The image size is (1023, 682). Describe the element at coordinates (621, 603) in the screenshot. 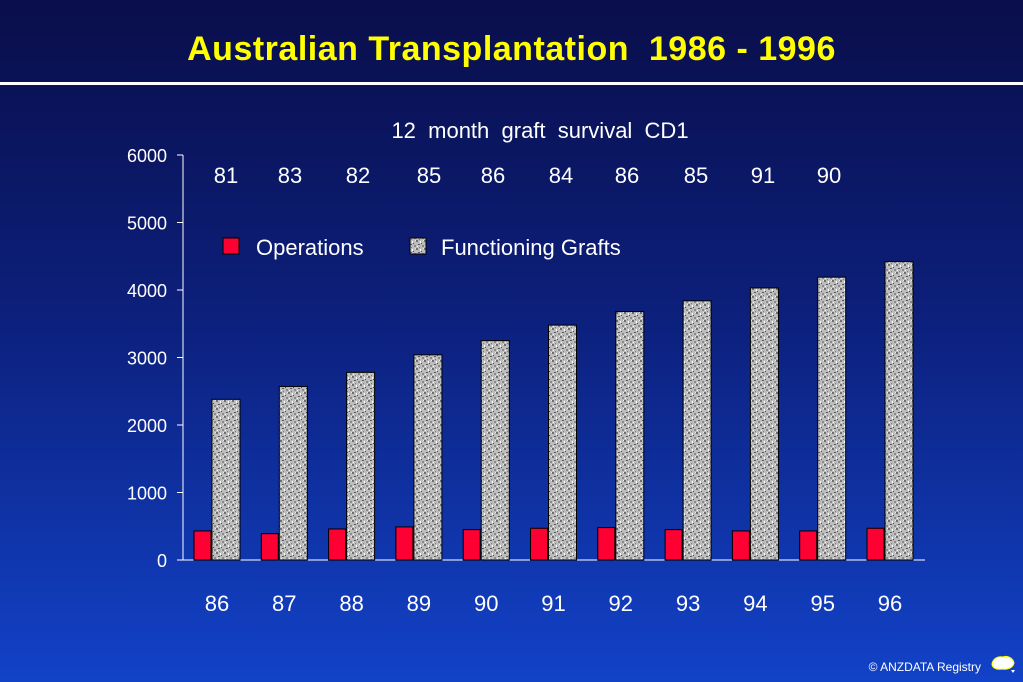

I see `x-category-label: 92` at that location.